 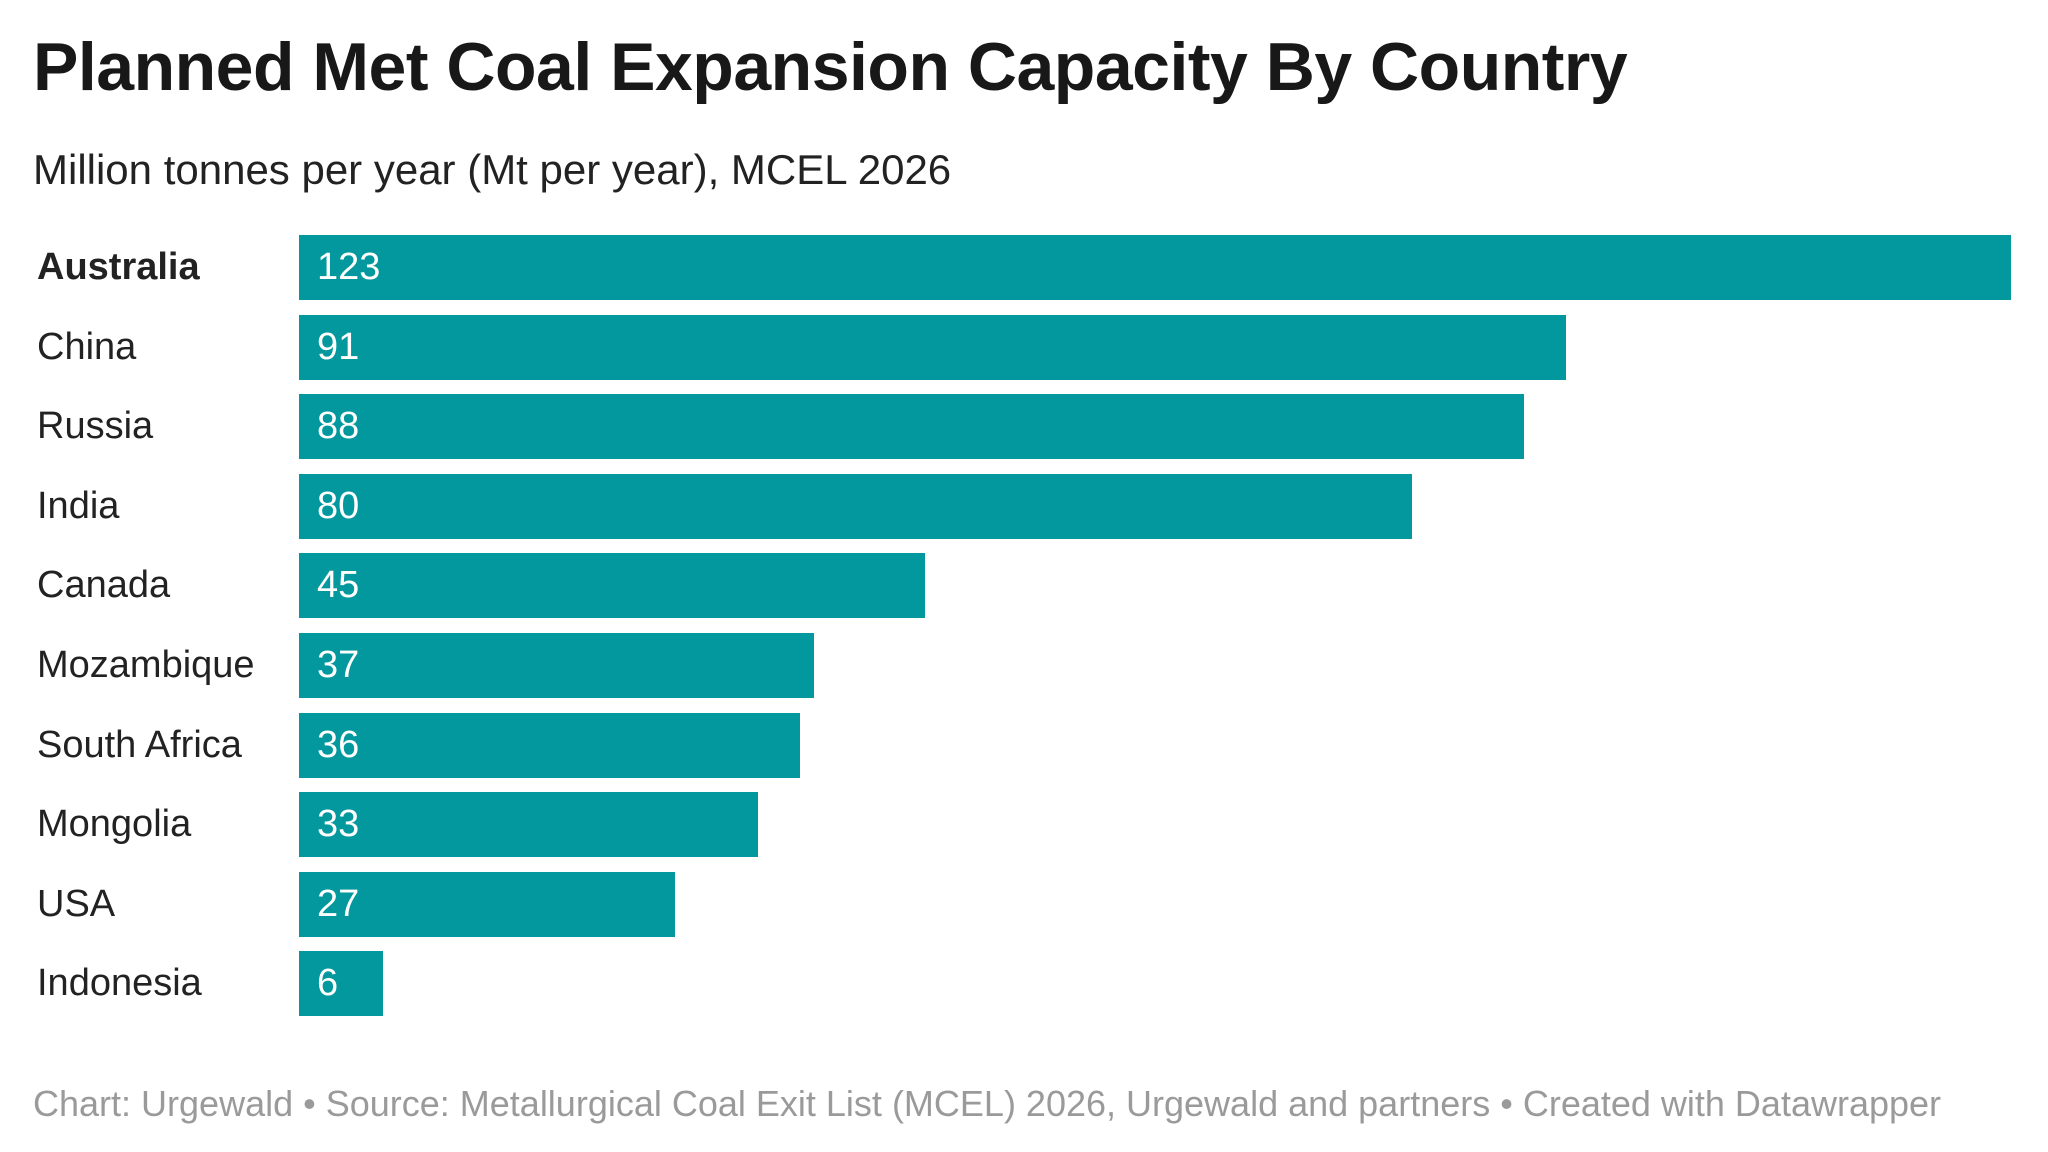 What do you see at coordinates (338, 505) in the screenshot?
I see `value-label: 80` at bounding box center [338, 505].